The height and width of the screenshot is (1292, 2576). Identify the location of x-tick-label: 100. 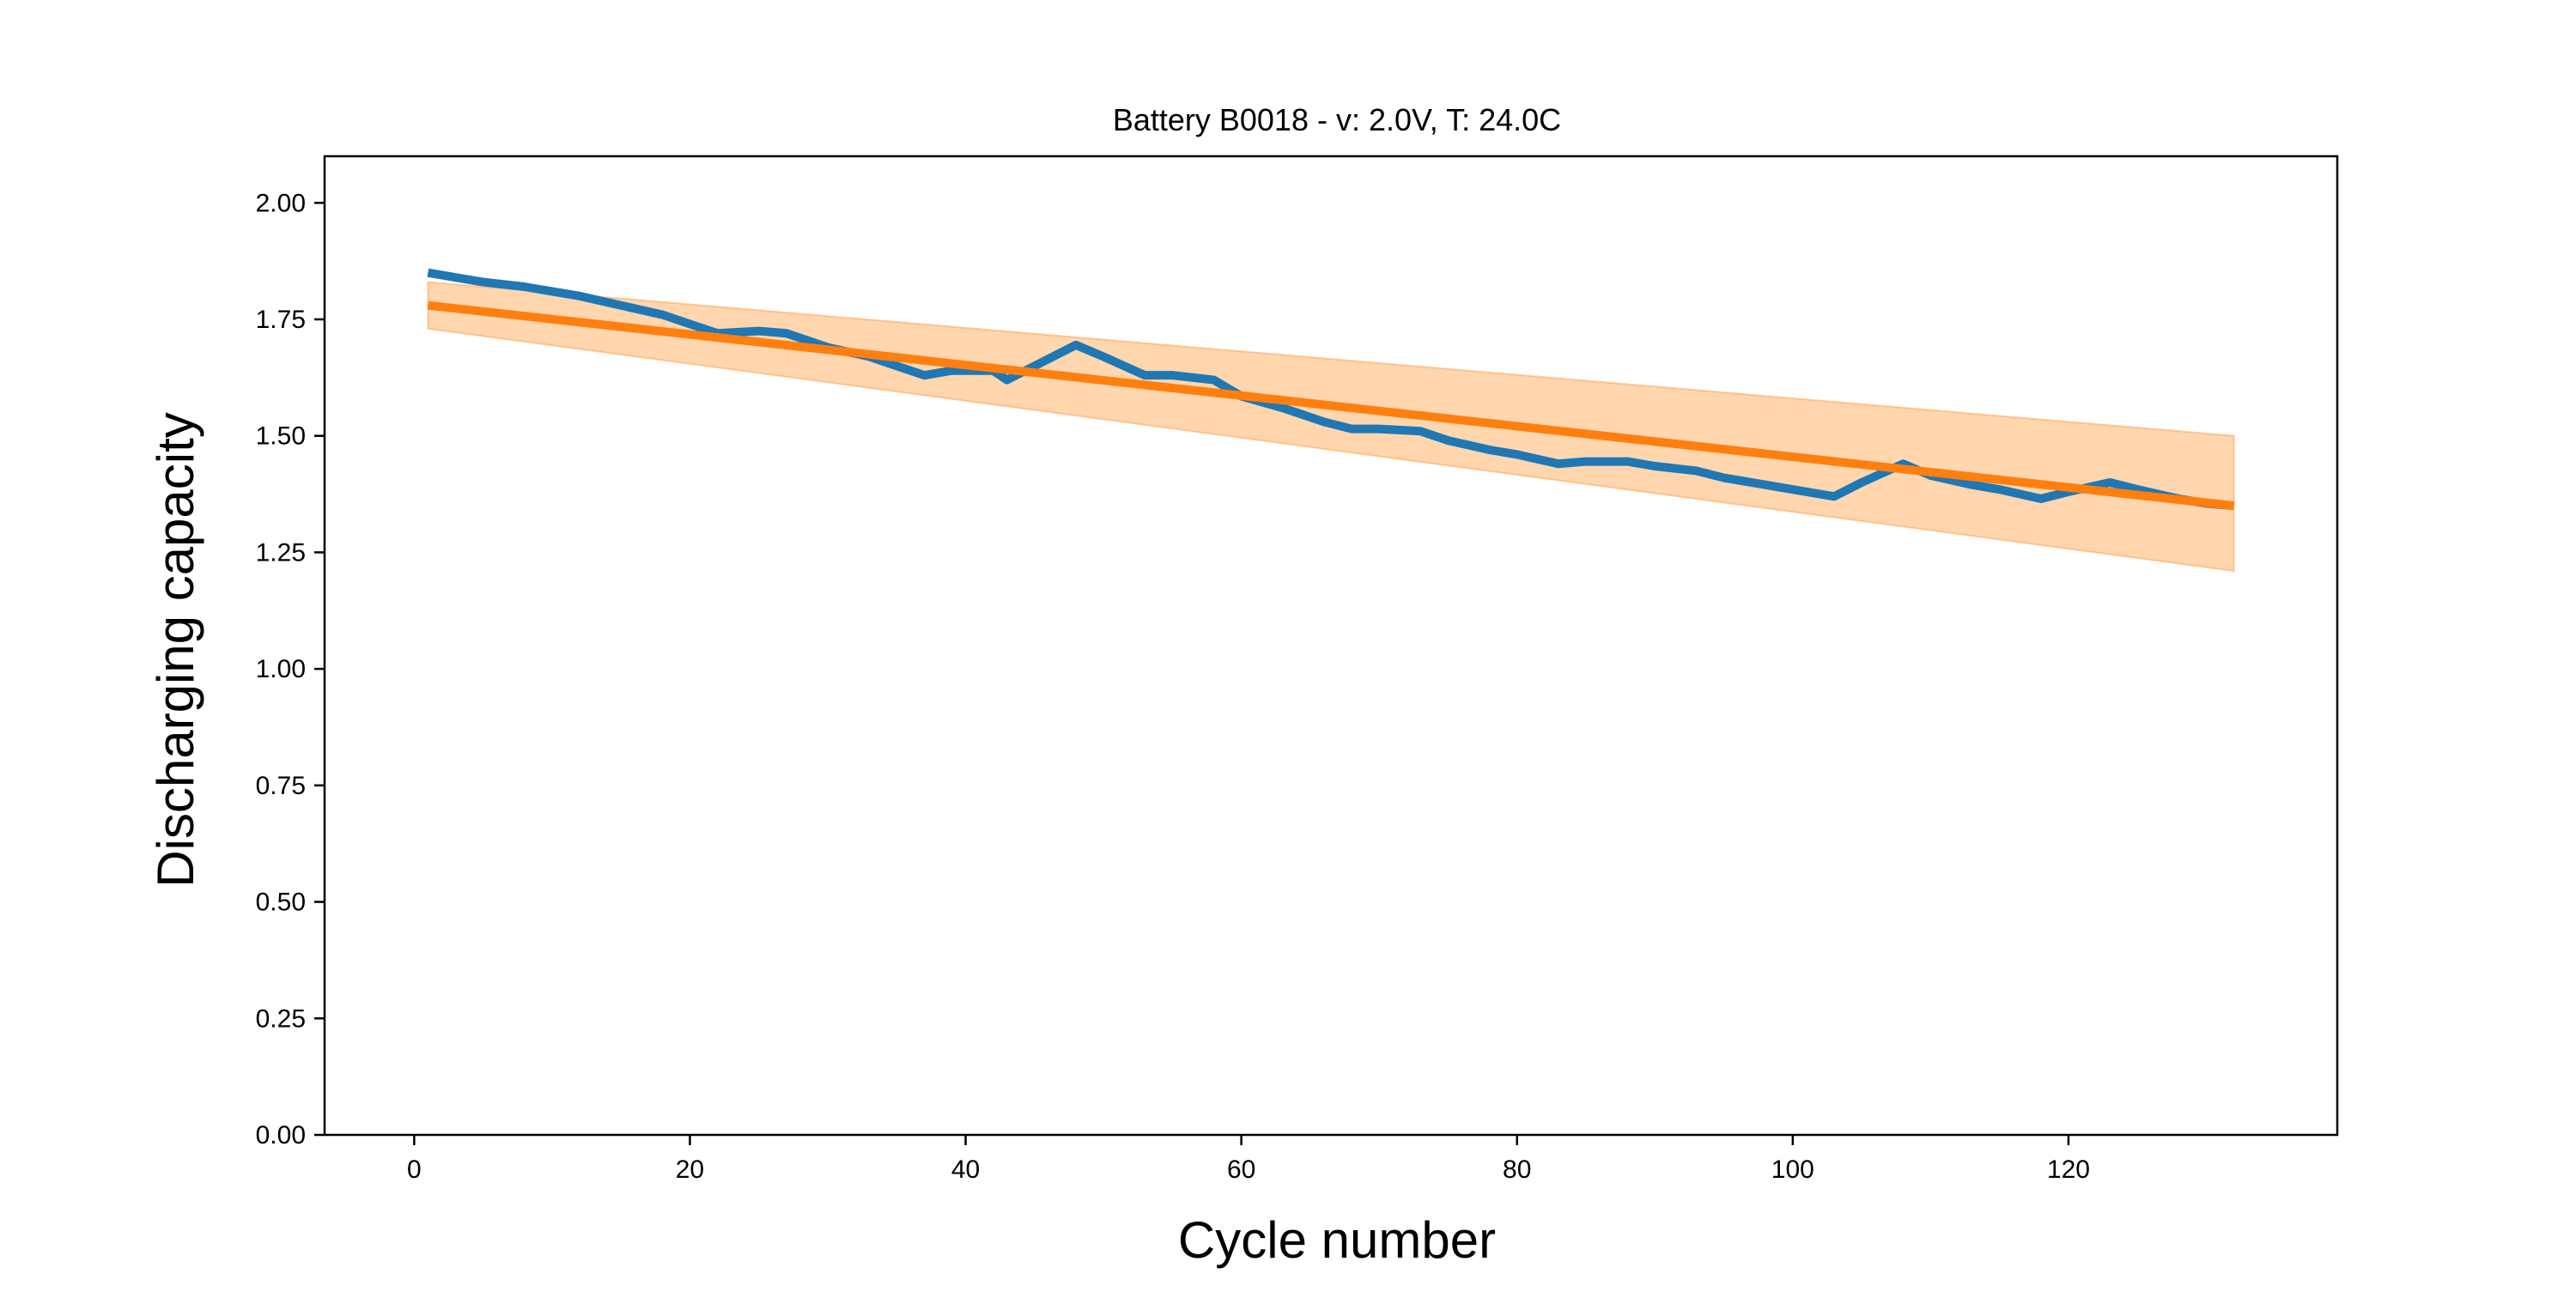
(1792, 1170).